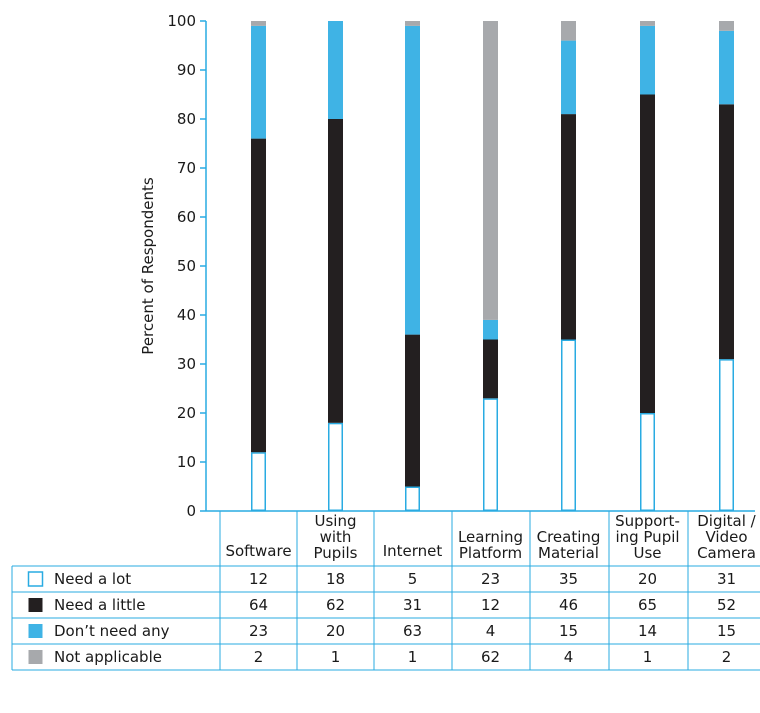 This screenshot has height=713, width=760. I want to click on legend-swatch-need-a-little, so click(35, 605).